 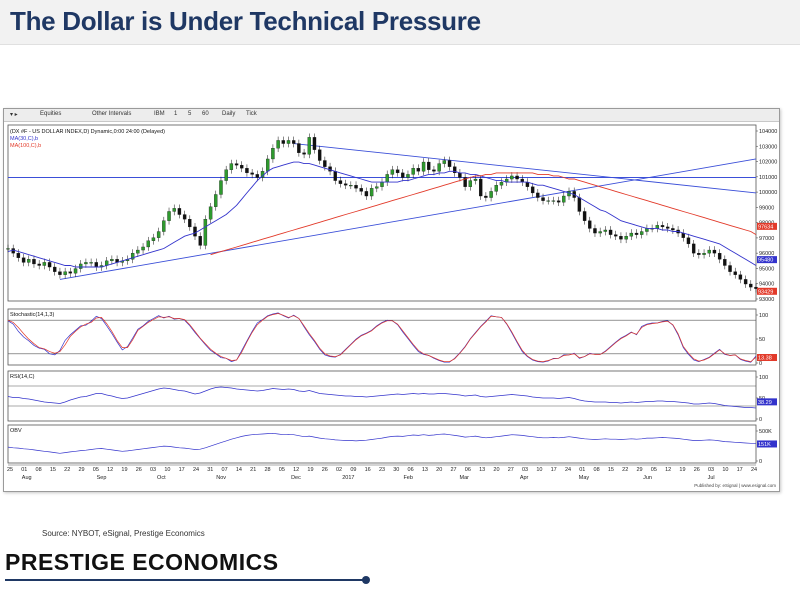 What do you see at coordinates (524, 478) in the screenshot?
I see `x-month-label: Apr` at bounding box center [524, 478].